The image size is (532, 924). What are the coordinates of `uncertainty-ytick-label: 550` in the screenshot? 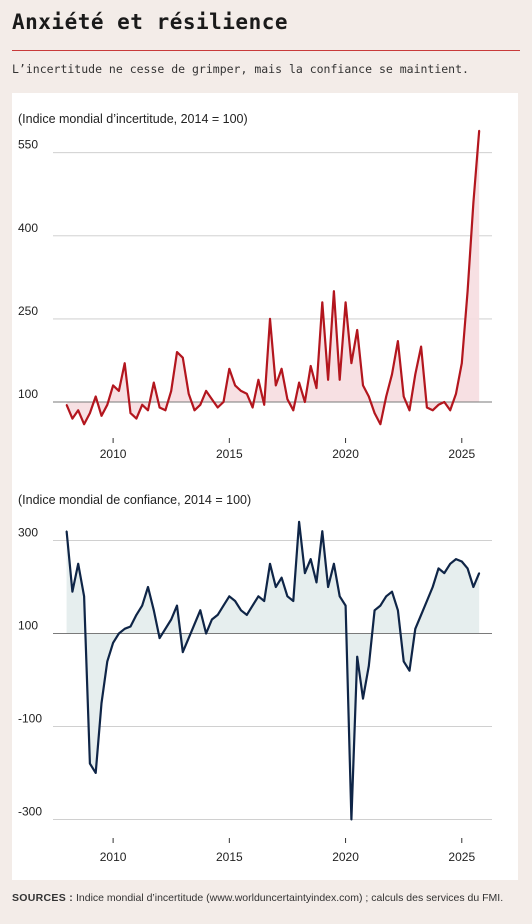 It's located at (28, 145).